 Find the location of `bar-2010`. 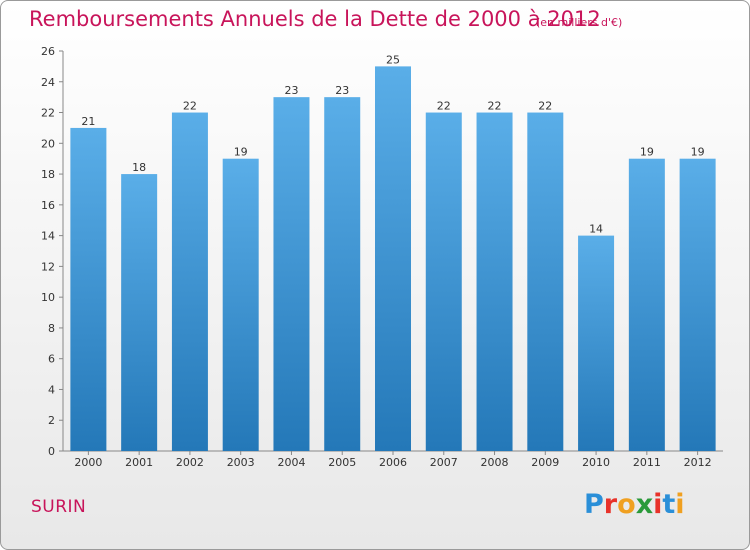

bar-2010 is located at coordinates (596, 343).